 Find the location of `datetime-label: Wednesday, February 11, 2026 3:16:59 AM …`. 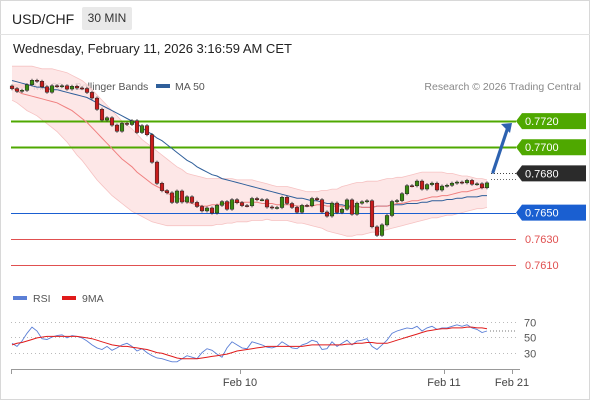

datetime-label: Wednesday, February 11, 2026 3:16:59 AM … is located at coordinates (152, 48).